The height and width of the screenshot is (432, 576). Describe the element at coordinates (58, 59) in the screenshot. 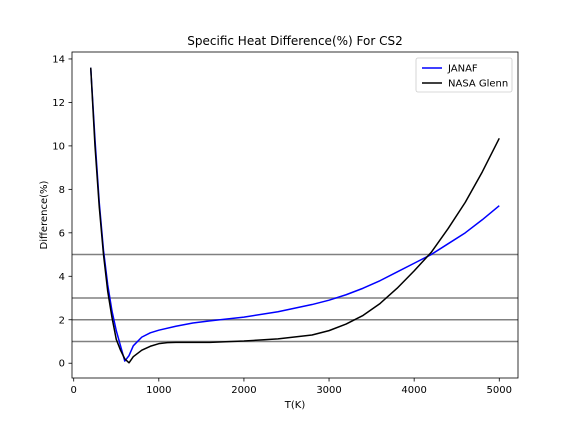

I see `y-tick-label: 14` at that location.